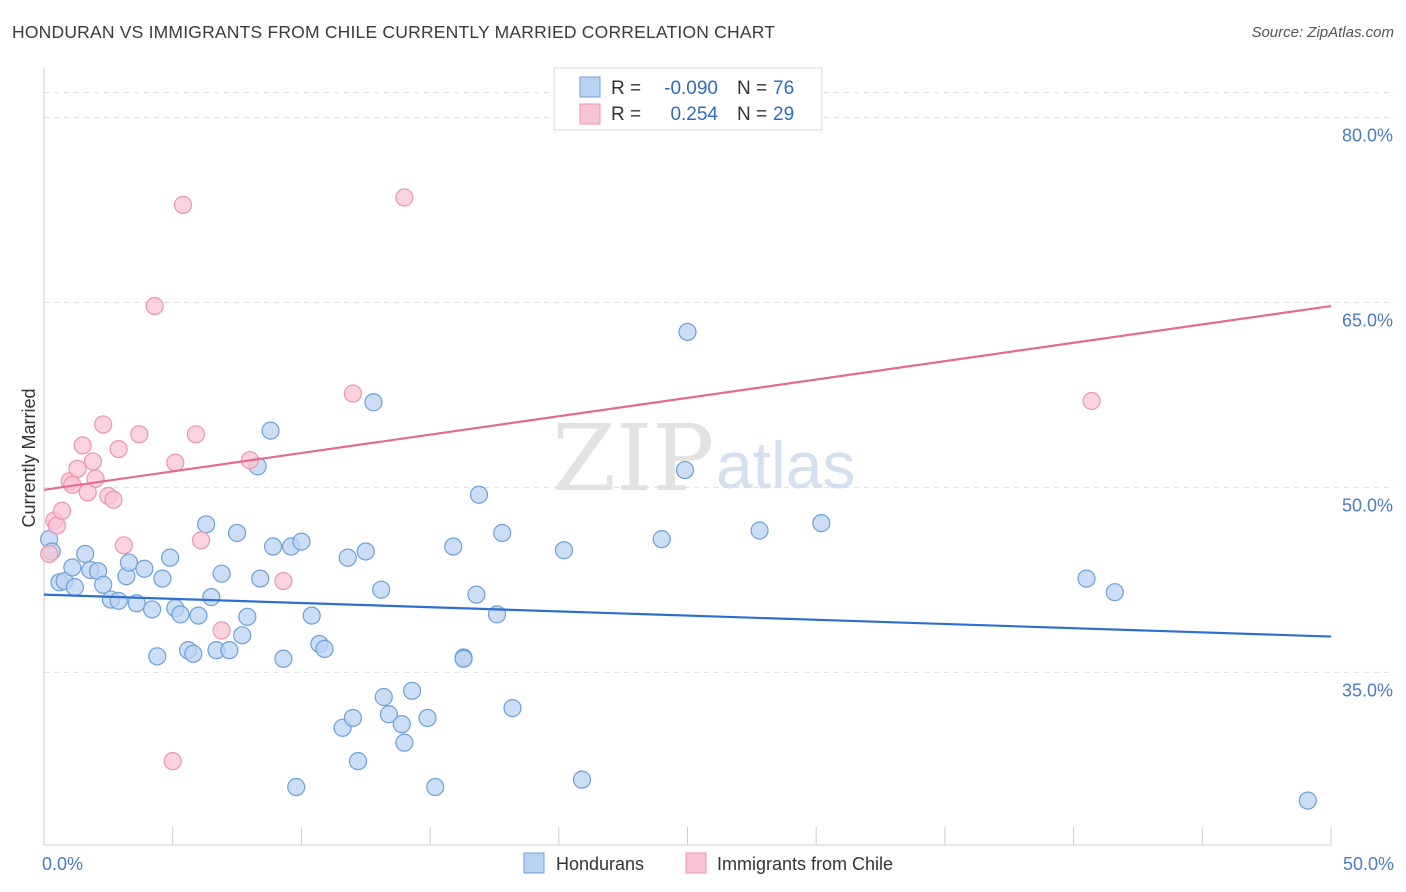 This screenshot has height=892, width=1406. Describe the element at coordinates (62, 864) in the screenshot. I see `x-tick-label-min: 0.0%` at that location.